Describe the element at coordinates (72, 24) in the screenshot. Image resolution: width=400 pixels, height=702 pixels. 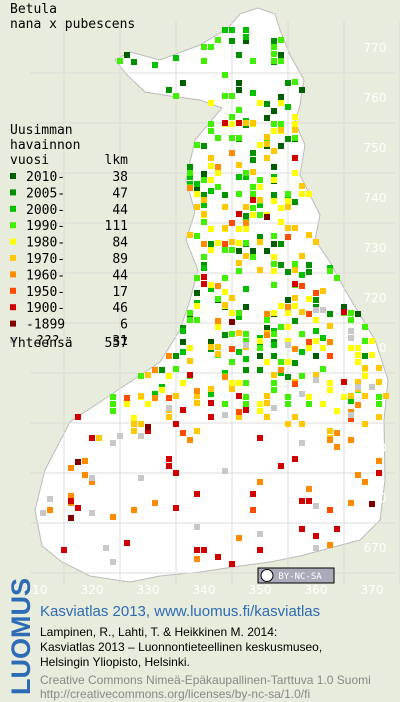
I see `title: nana x pubescens` at that location.